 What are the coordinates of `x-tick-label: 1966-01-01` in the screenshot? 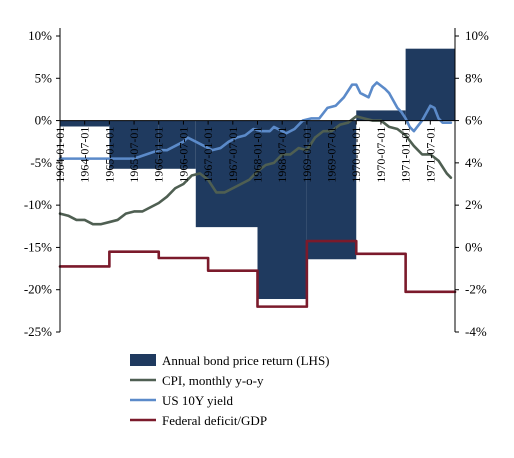 It's located at (159, 155).